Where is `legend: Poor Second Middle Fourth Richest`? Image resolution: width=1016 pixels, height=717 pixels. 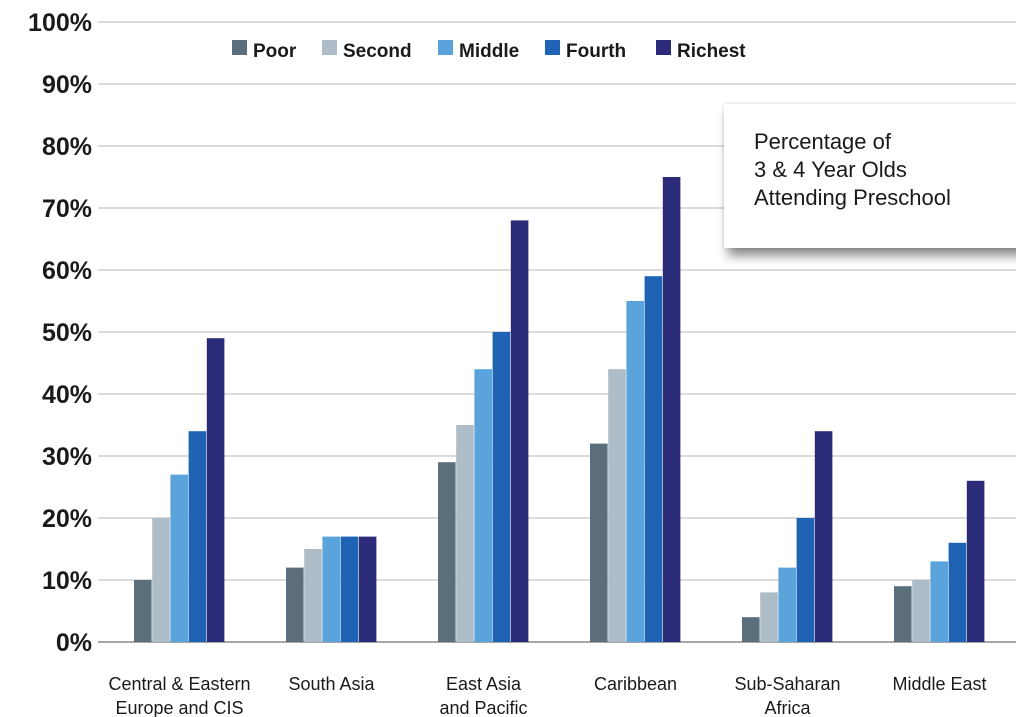 legend: Poor Second Middle Fourth Richest is located at coordinates (489, 51).